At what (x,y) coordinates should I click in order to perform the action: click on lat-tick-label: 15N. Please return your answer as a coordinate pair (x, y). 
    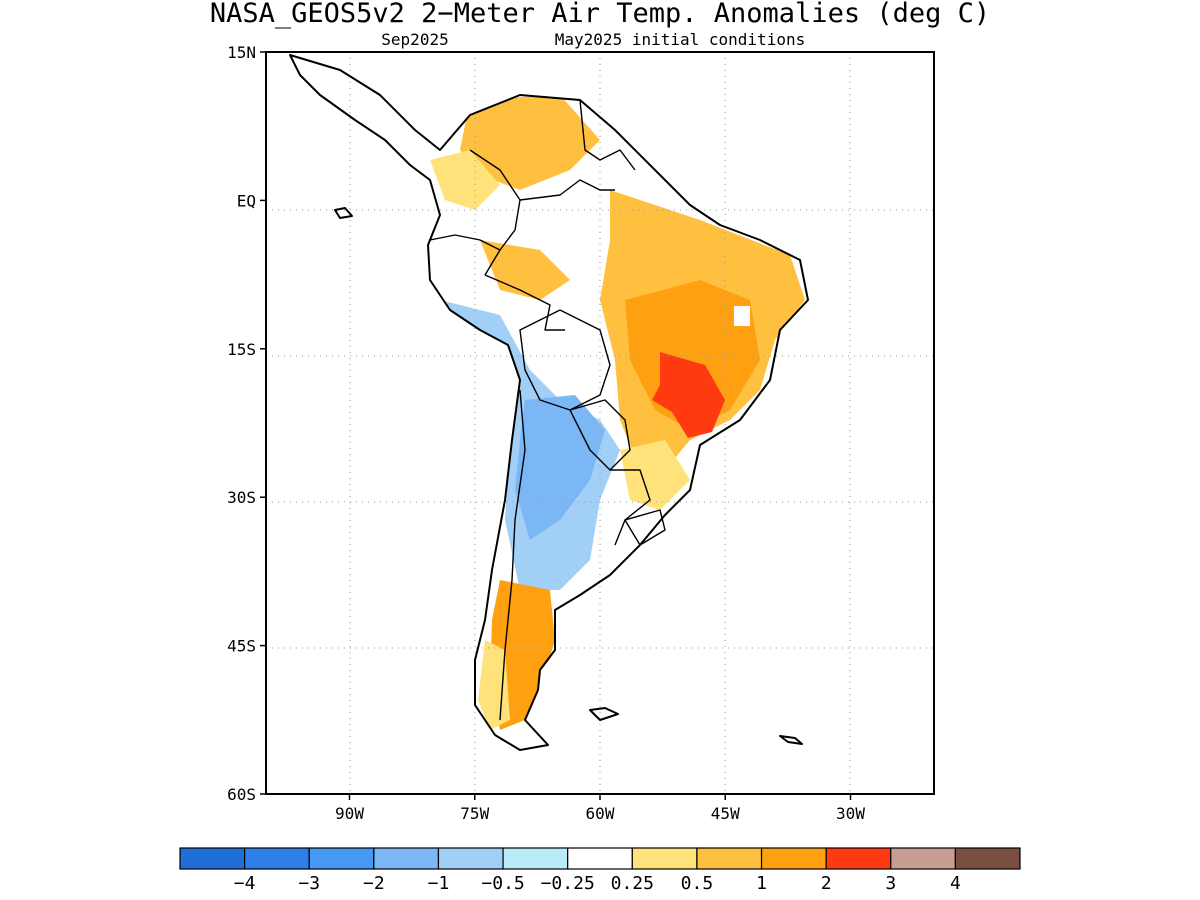
    Looking at the image, I should click on (241, 52).